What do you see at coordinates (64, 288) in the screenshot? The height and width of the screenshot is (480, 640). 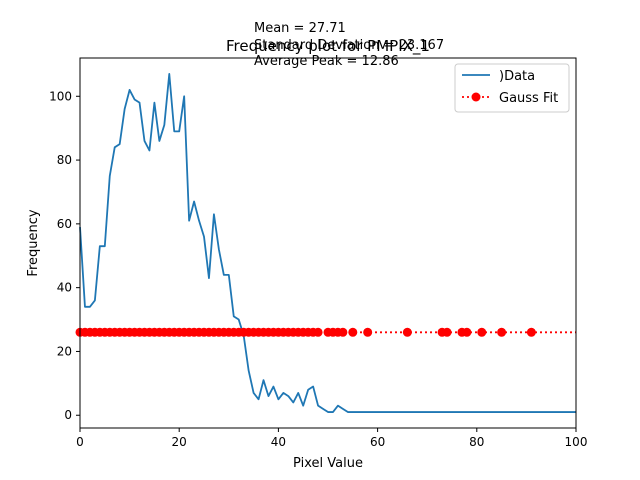 I see `y-tick-label: 40` at bounding box center [64, 288].